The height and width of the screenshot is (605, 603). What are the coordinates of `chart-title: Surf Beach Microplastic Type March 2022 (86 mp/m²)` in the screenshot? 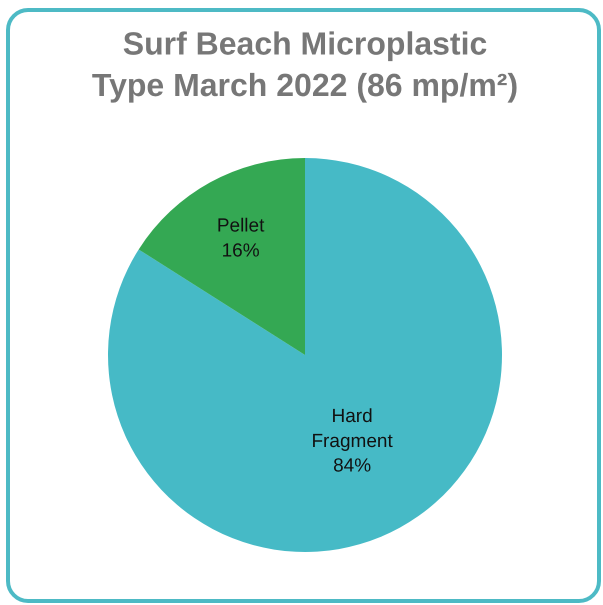 It's located at (305, 64).